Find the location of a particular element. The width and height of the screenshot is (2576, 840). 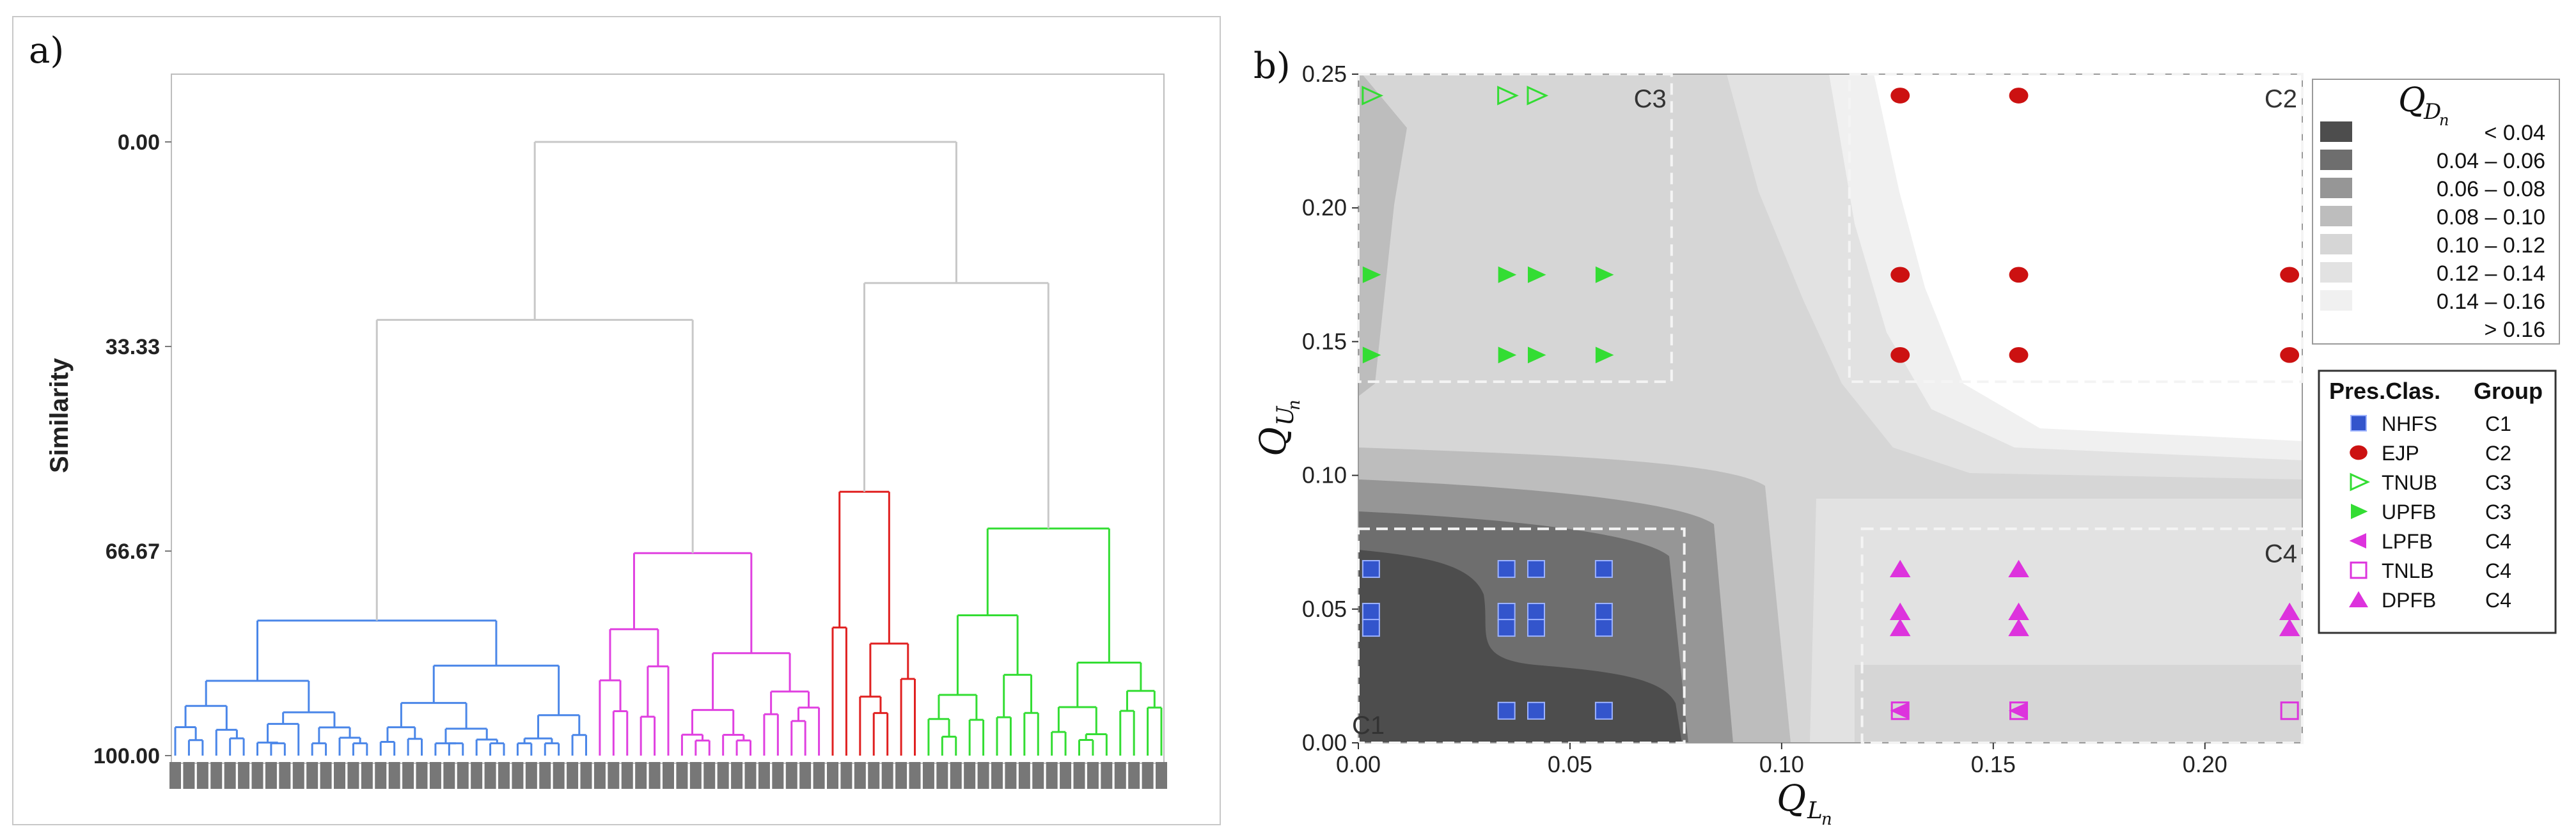

group-box-c3 is located at coordinates (1515, 228).